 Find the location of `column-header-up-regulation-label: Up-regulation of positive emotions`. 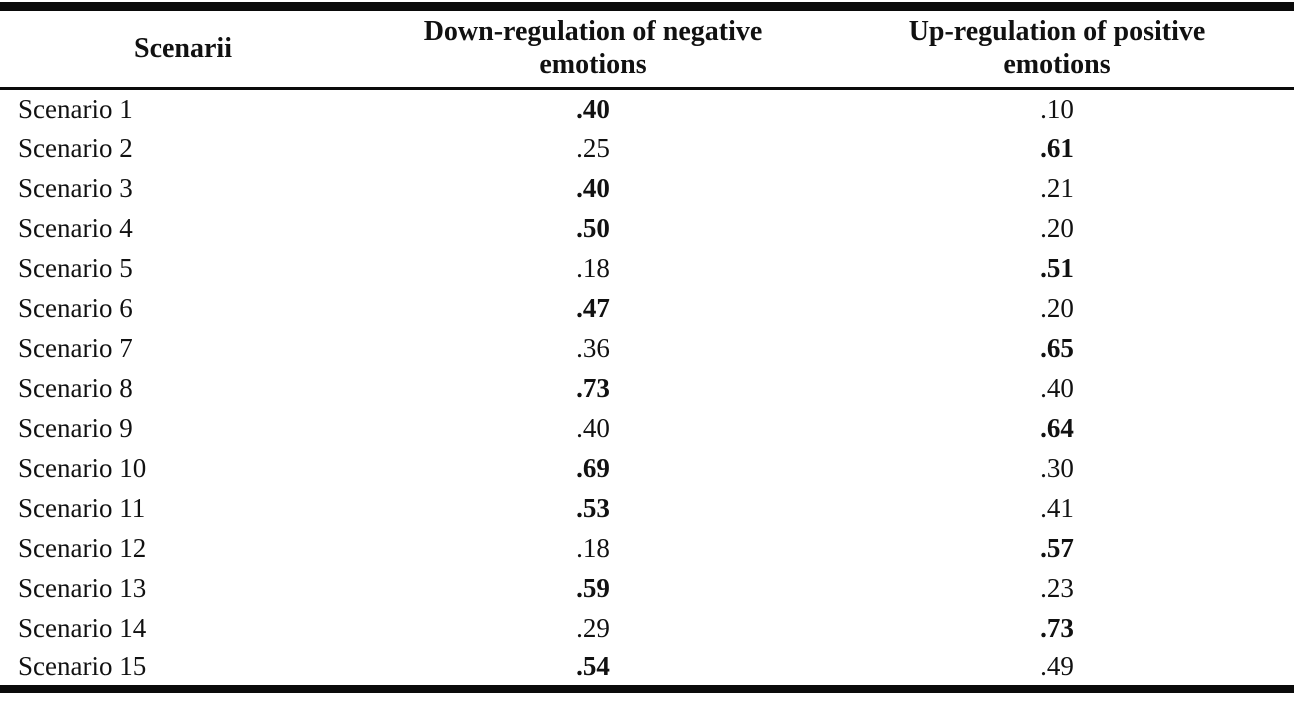

column-header-up-regulation-label: Up-regulation of positive emotions is located at coordinates (1057, 48).